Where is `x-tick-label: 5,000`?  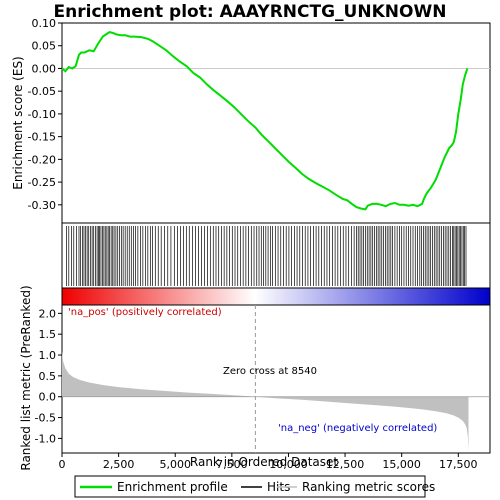
x-tick-label: 5,000 is located at coordinates (175, 464).